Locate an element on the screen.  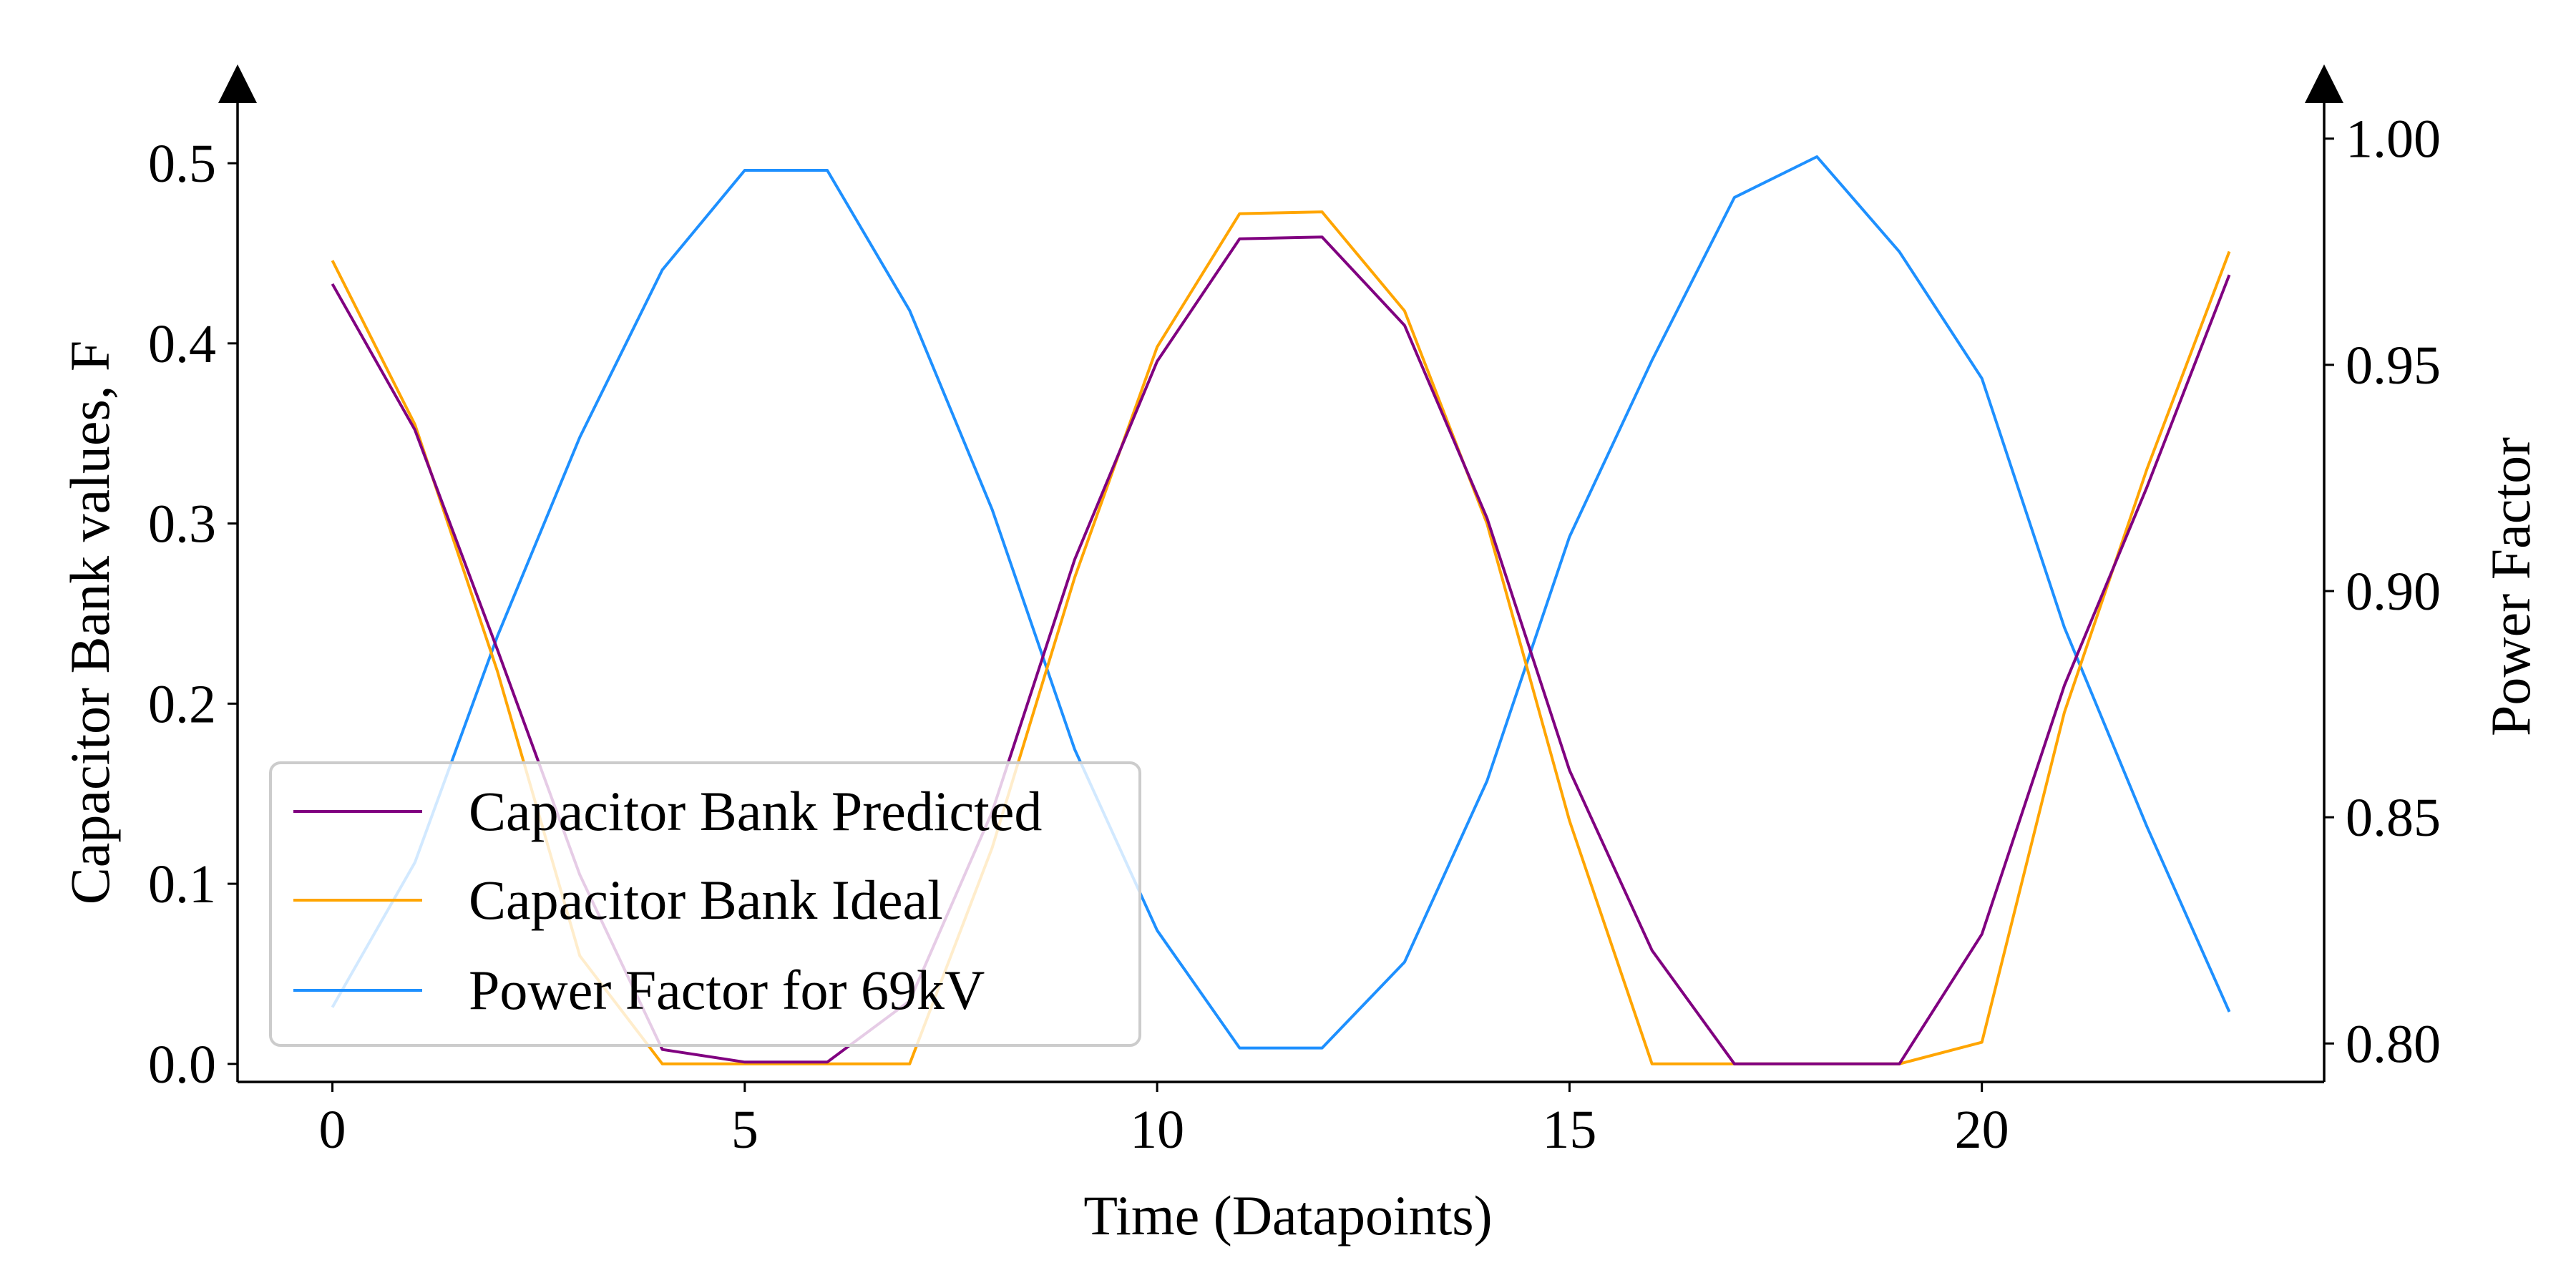
legend-item-predicted: Capacitor Bank Predicted is located at coordinates (667, 811).